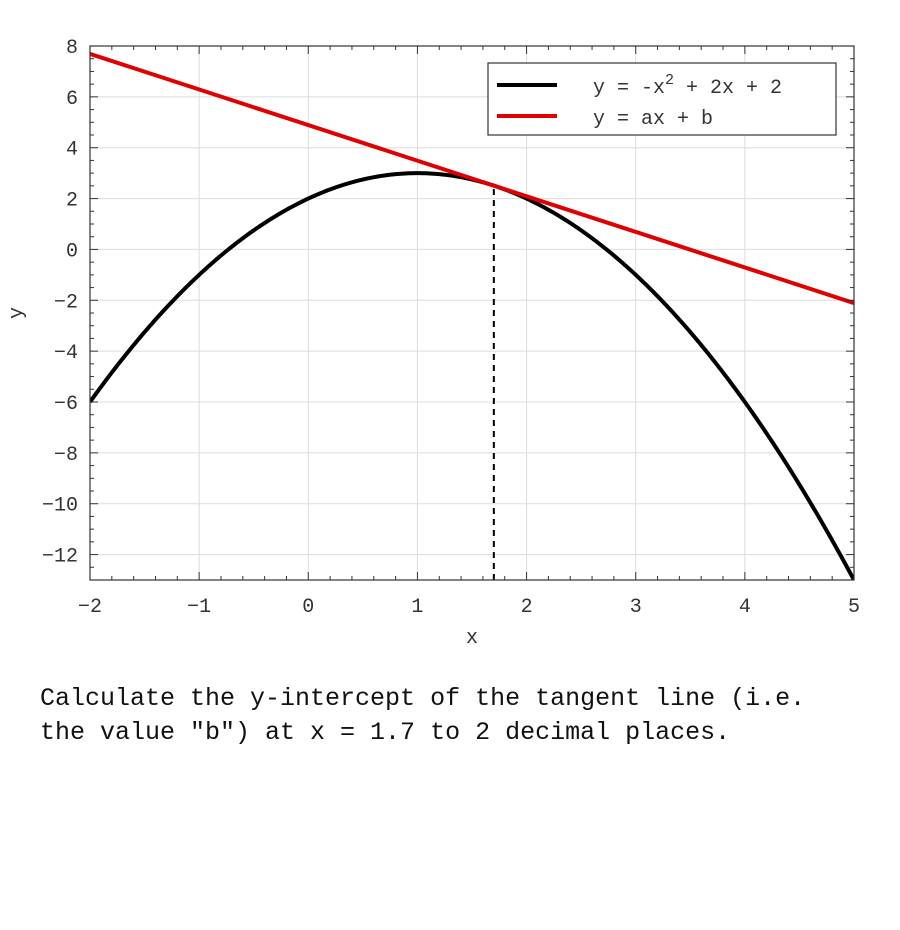  I want to click on legend-box, so click(662, 99).